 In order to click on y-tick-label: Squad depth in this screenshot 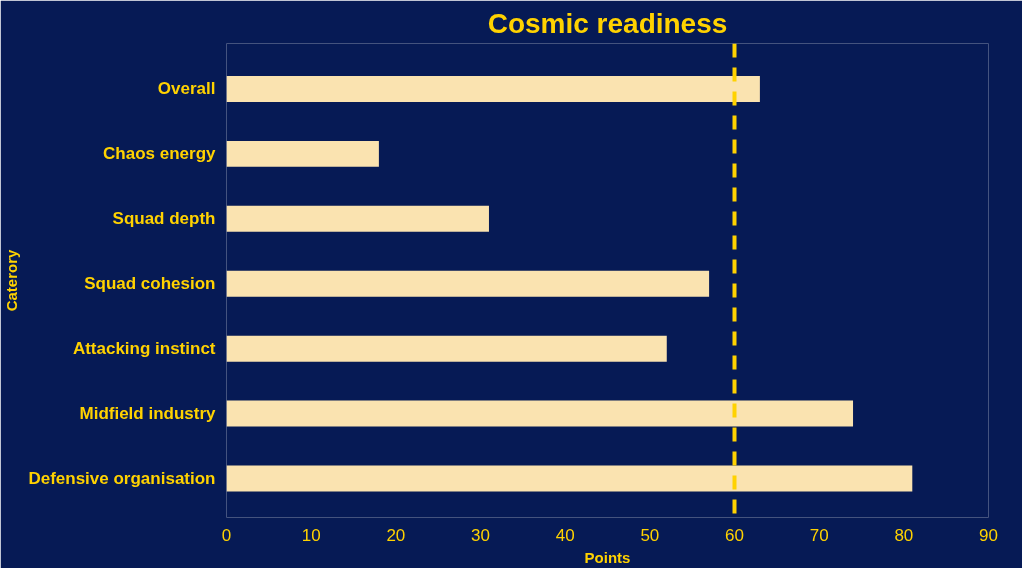, I will do `click(164, 219)`.